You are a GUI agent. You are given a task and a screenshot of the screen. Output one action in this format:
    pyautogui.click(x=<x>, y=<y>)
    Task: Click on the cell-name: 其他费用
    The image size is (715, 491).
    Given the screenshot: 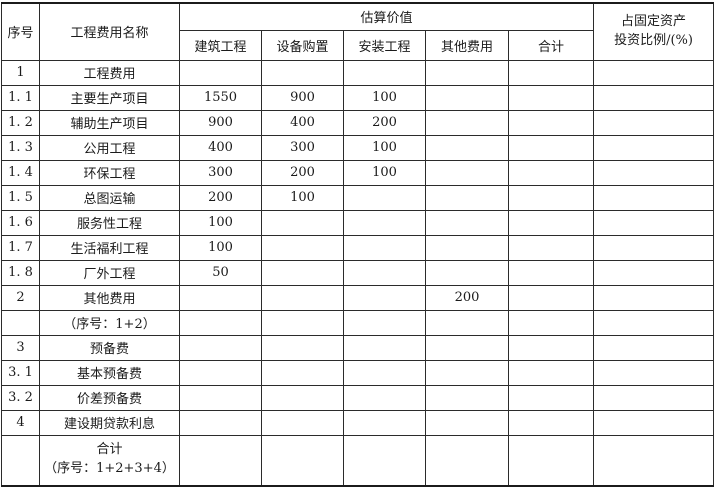 What is the action you would take?
    pyautogui.click(x=109, y=297)
    